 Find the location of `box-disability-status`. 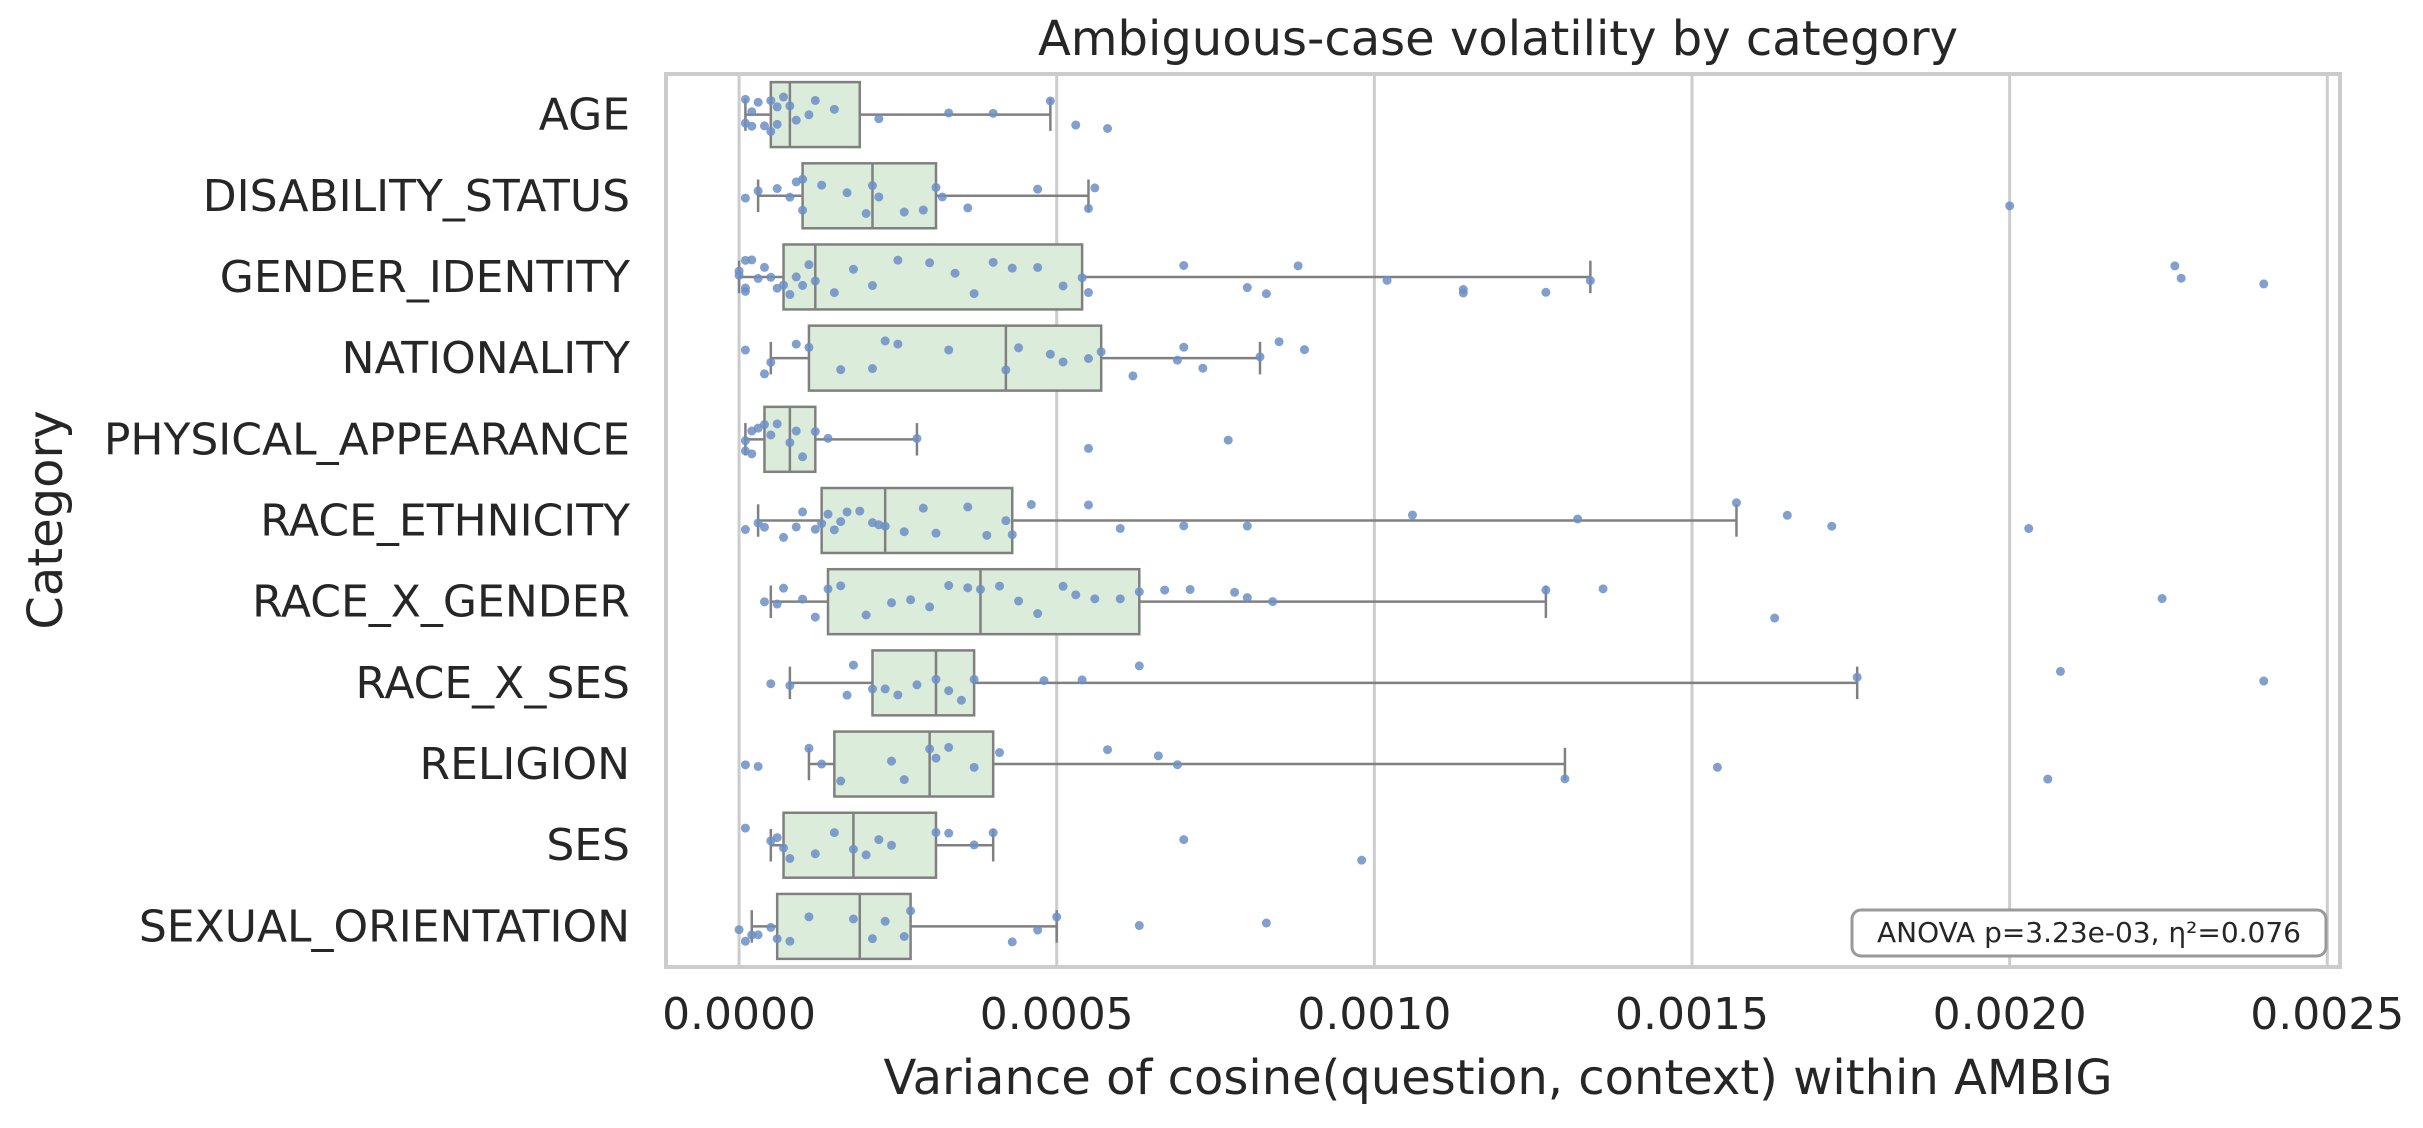

box-disability-status is located at coordinates (923, 196).